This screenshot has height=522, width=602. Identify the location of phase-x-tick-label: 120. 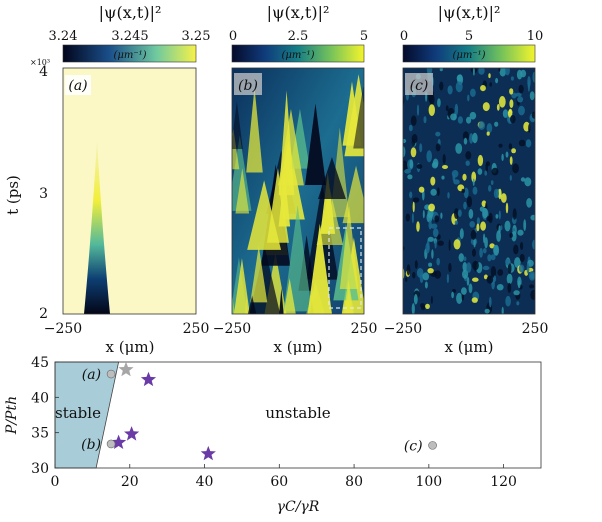
(503, 482).